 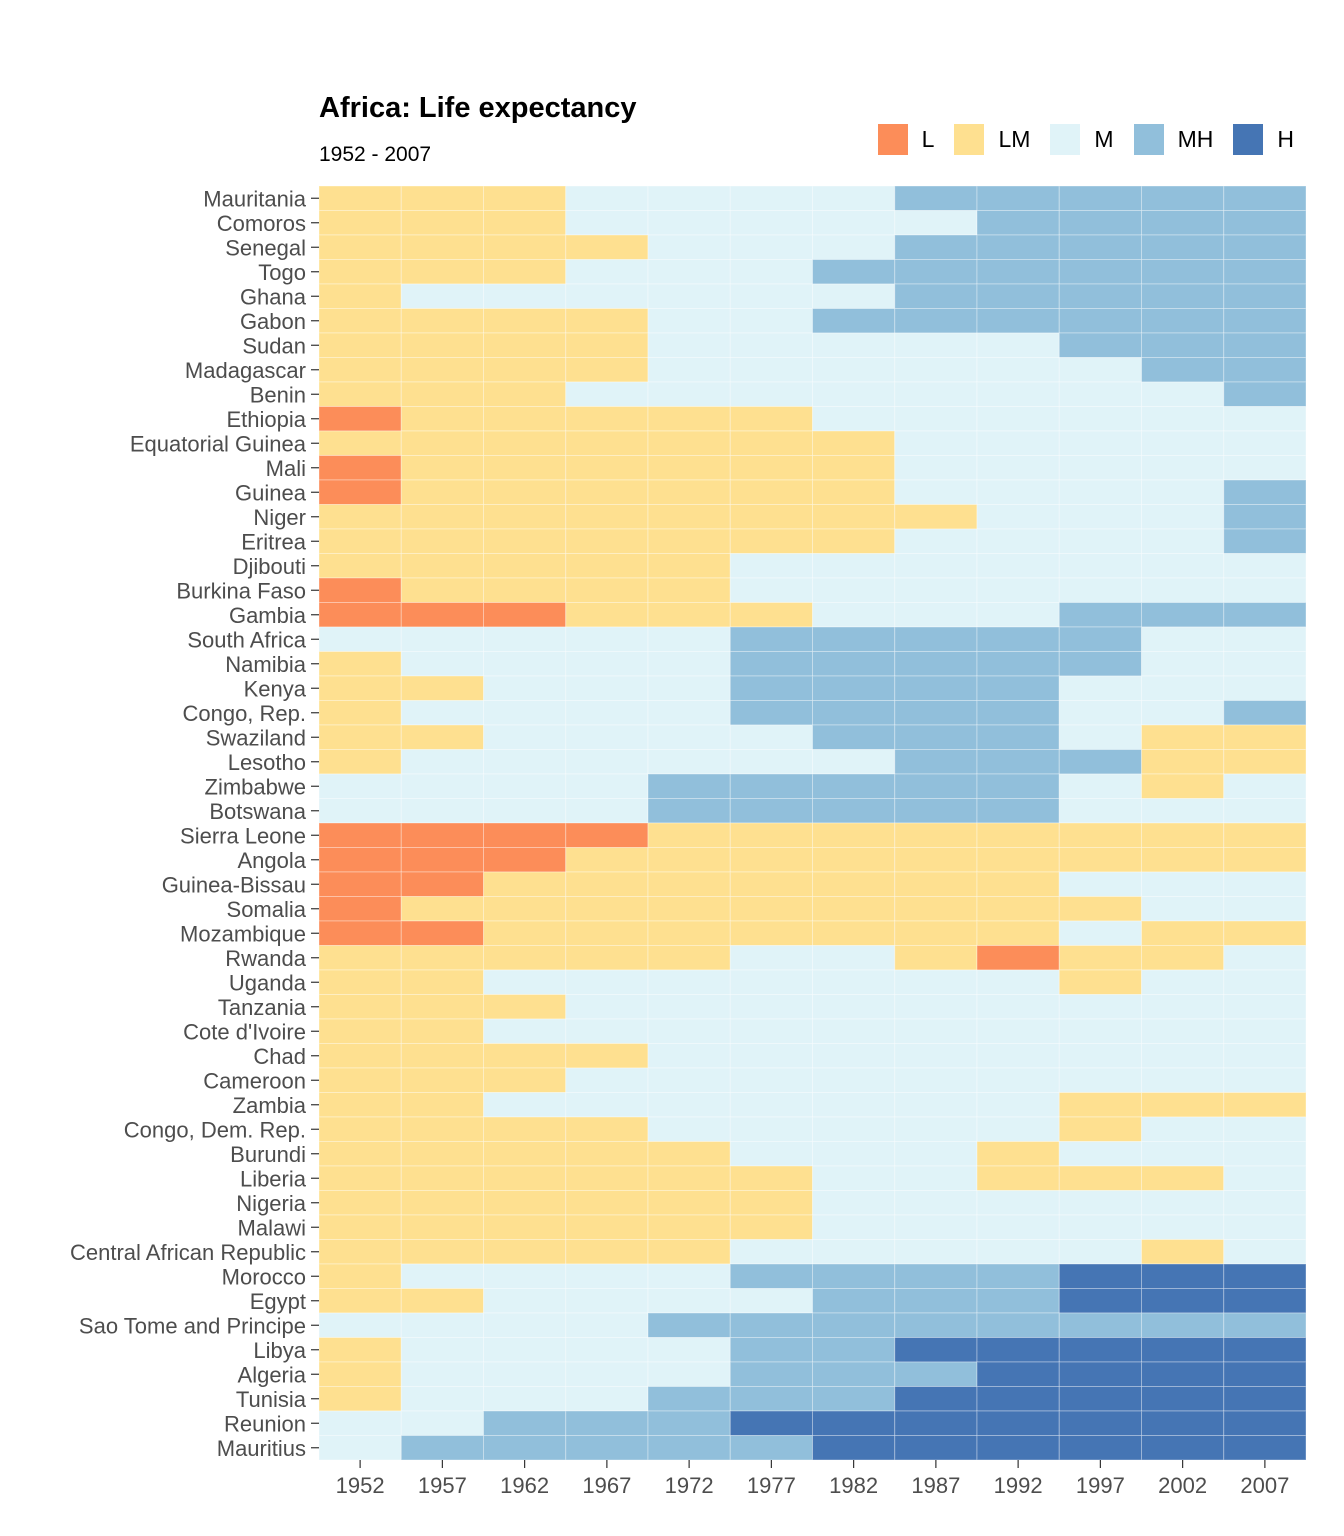 I want to click on y-tick-label: Benin, so click(x=278, y=394).